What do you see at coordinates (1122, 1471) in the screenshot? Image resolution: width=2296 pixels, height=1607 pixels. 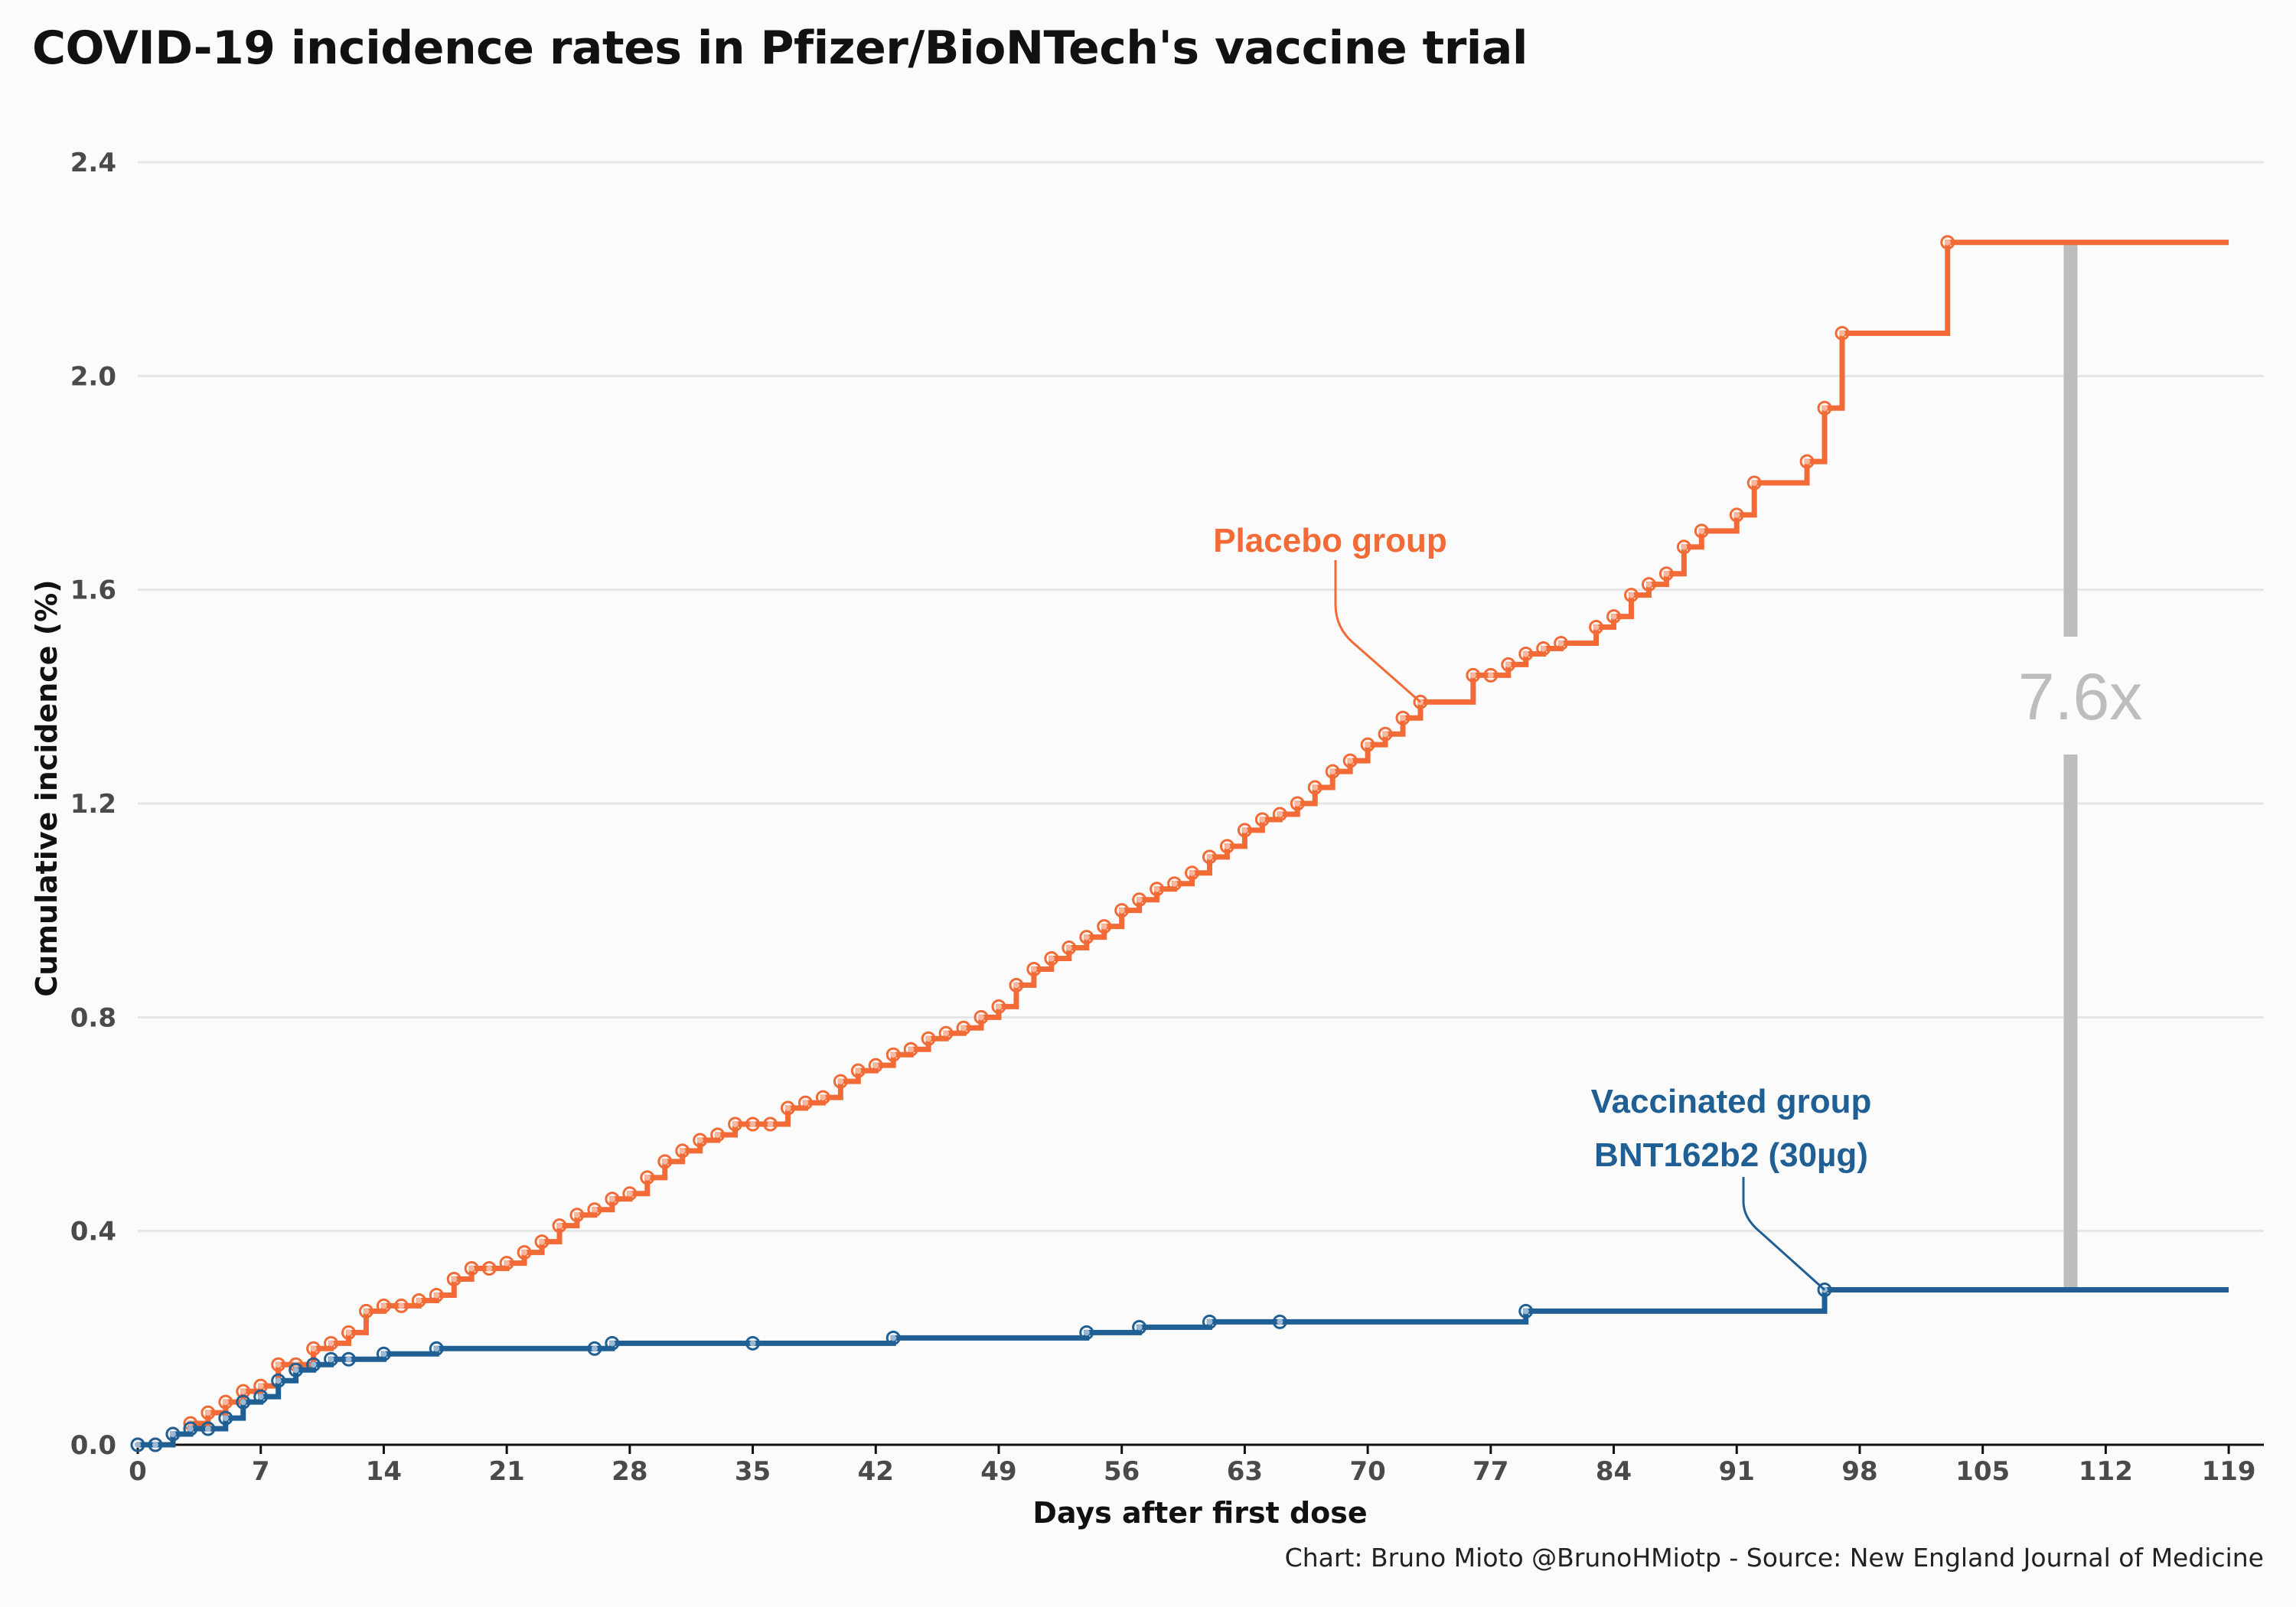 I see `x-tick-label: 56` at bounding box center [1122, 1471].